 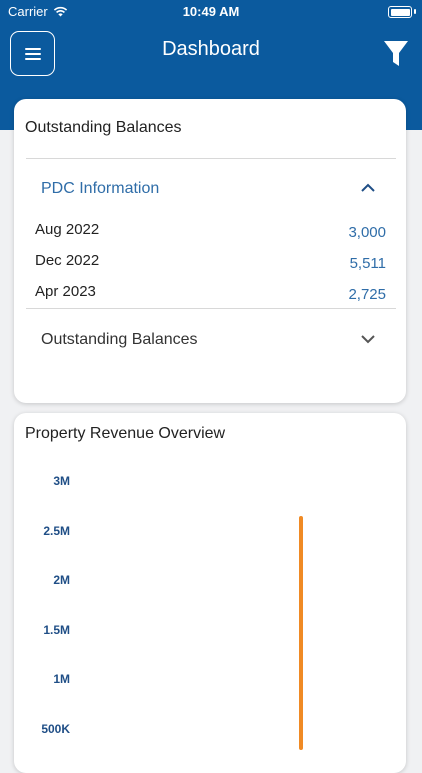 I want to click on y-tick-label: 1.5M, so click(x=56, y=629).